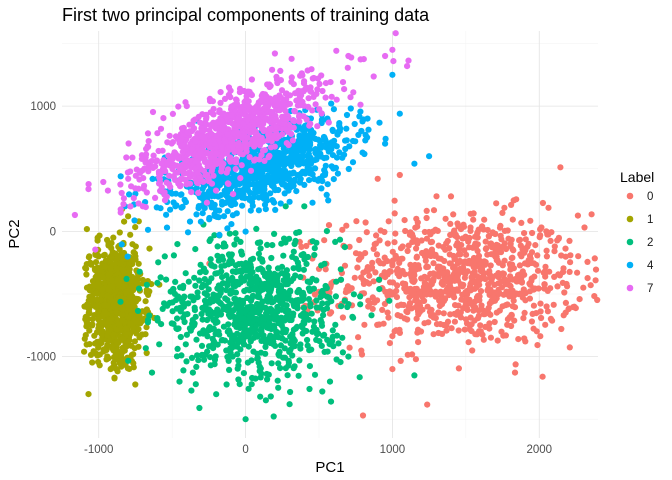 The height and width of the screenshot is (480, 672). What do you see at coordinates (98, 450) in the screenshot?
I see `x-tick-label: -1000` at bounding box center [98, 450].